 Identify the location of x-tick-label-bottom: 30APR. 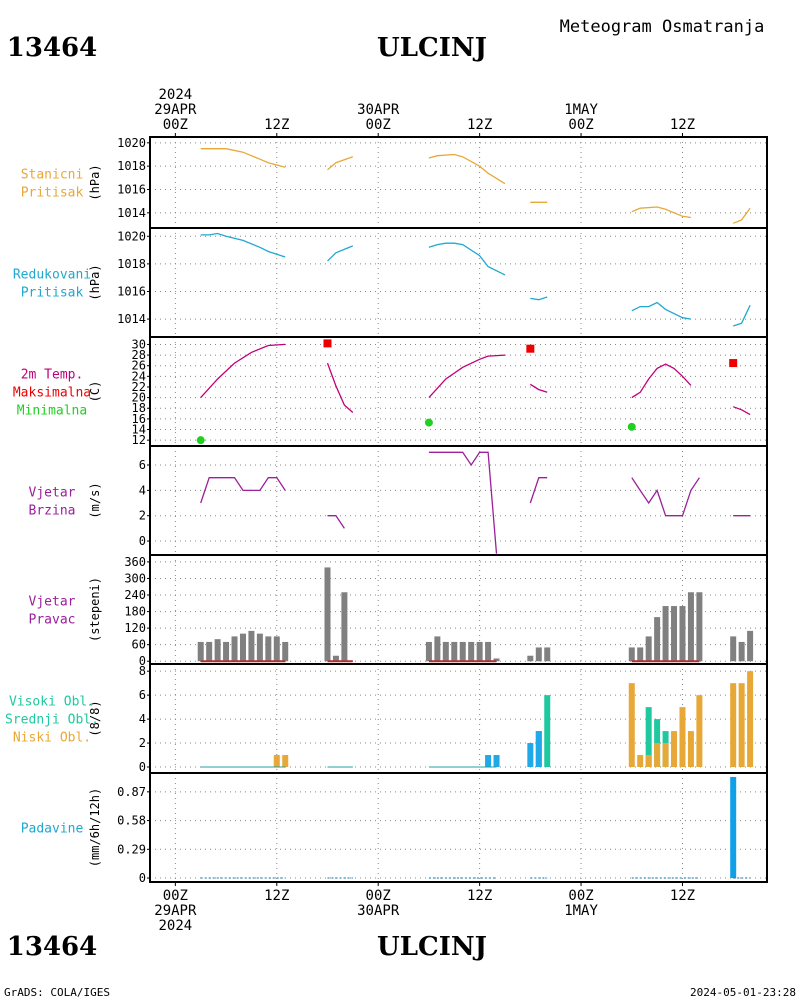
(378, 911).